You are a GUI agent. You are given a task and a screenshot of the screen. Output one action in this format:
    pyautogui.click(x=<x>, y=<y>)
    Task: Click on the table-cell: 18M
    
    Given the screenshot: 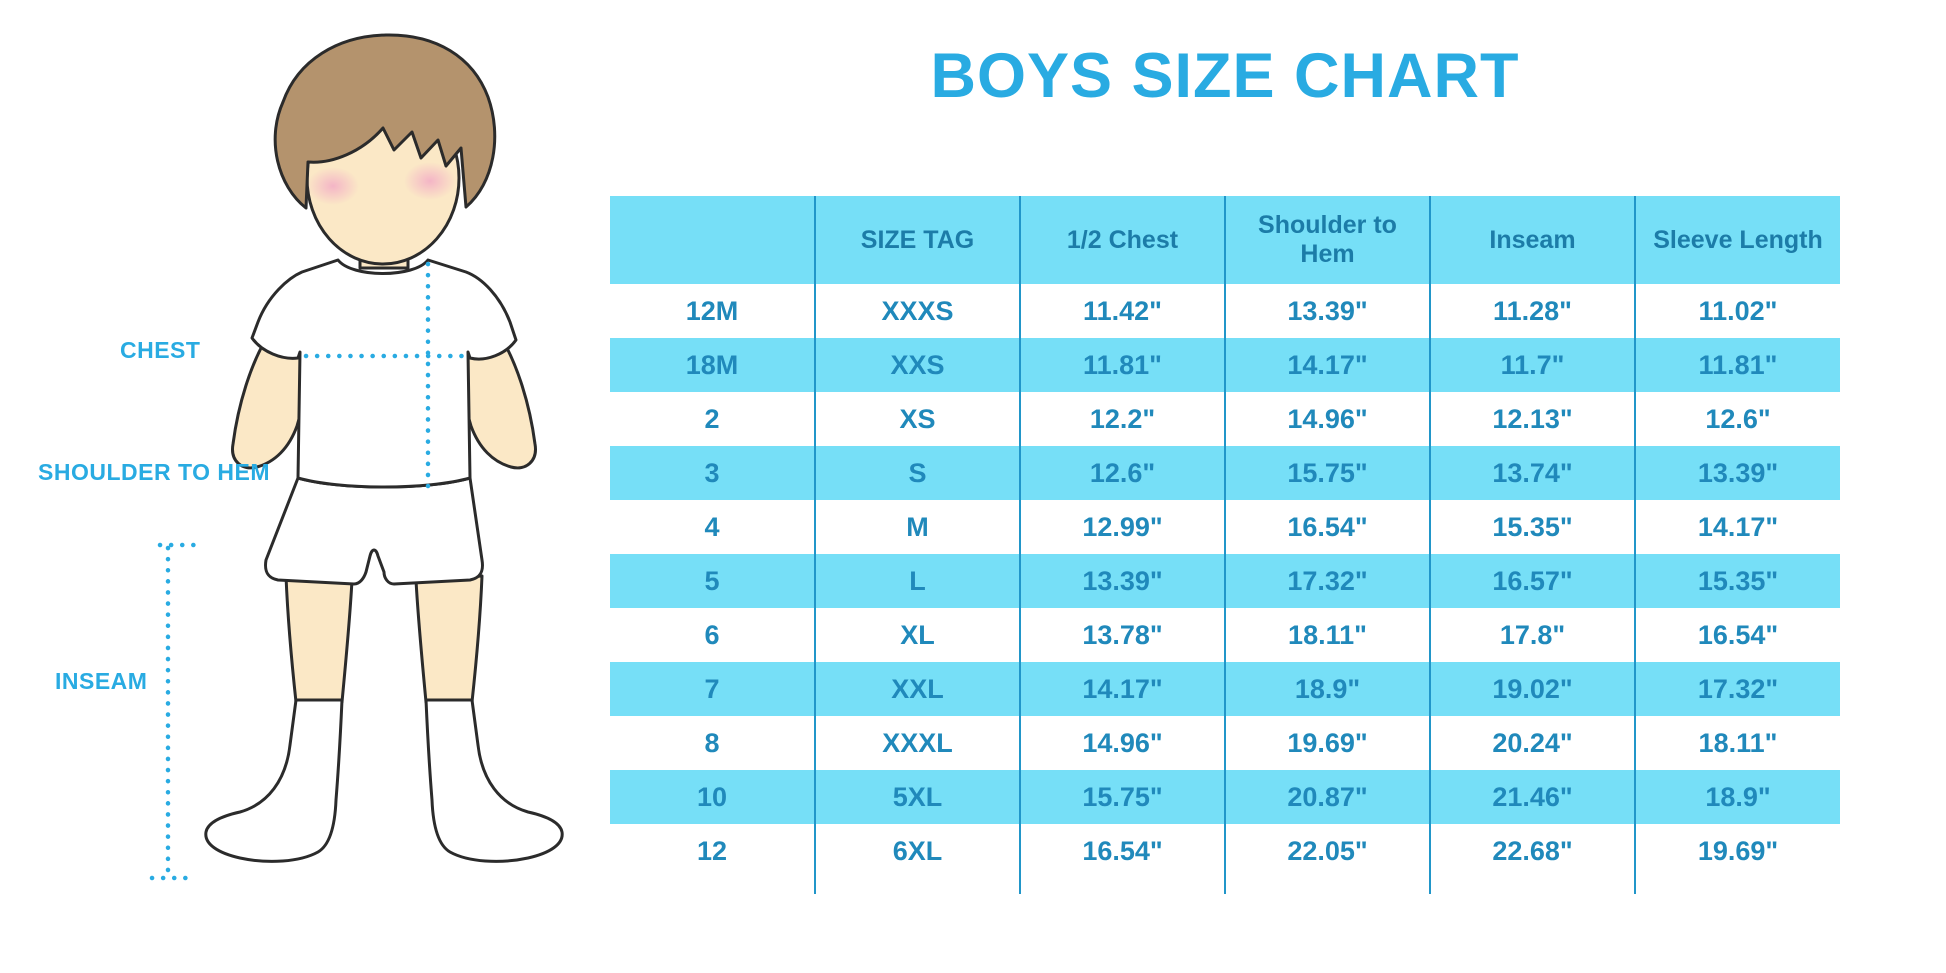 What is the action you would take?
    pyautogui.click(x=712, y=364)
    